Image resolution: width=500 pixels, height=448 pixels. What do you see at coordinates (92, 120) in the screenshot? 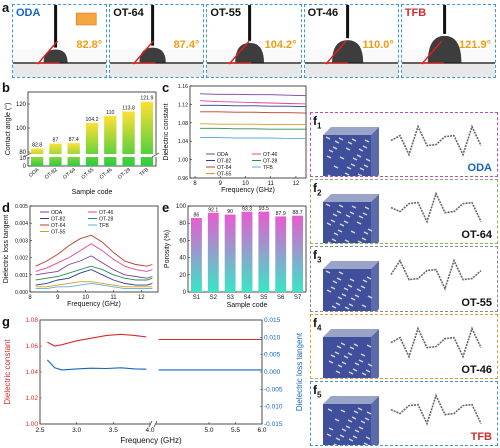
I see `bar-value-label: 104.2` at bounding box center [92, 120].